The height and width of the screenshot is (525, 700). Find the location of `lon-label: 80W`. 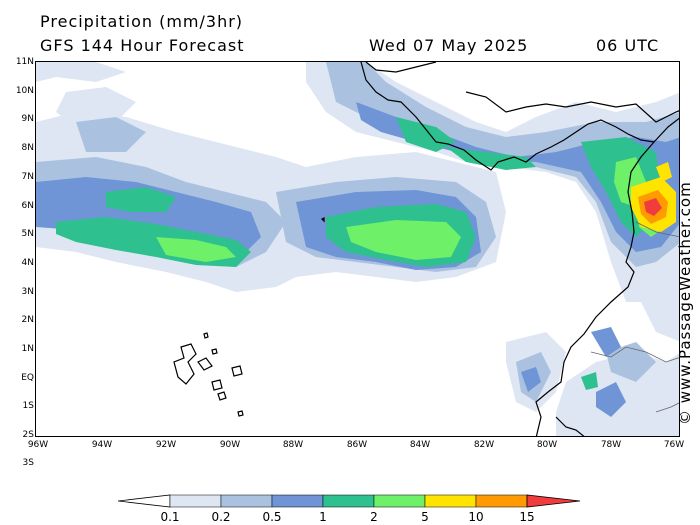

lon-label: 80W is located at coordinates (547, 445).